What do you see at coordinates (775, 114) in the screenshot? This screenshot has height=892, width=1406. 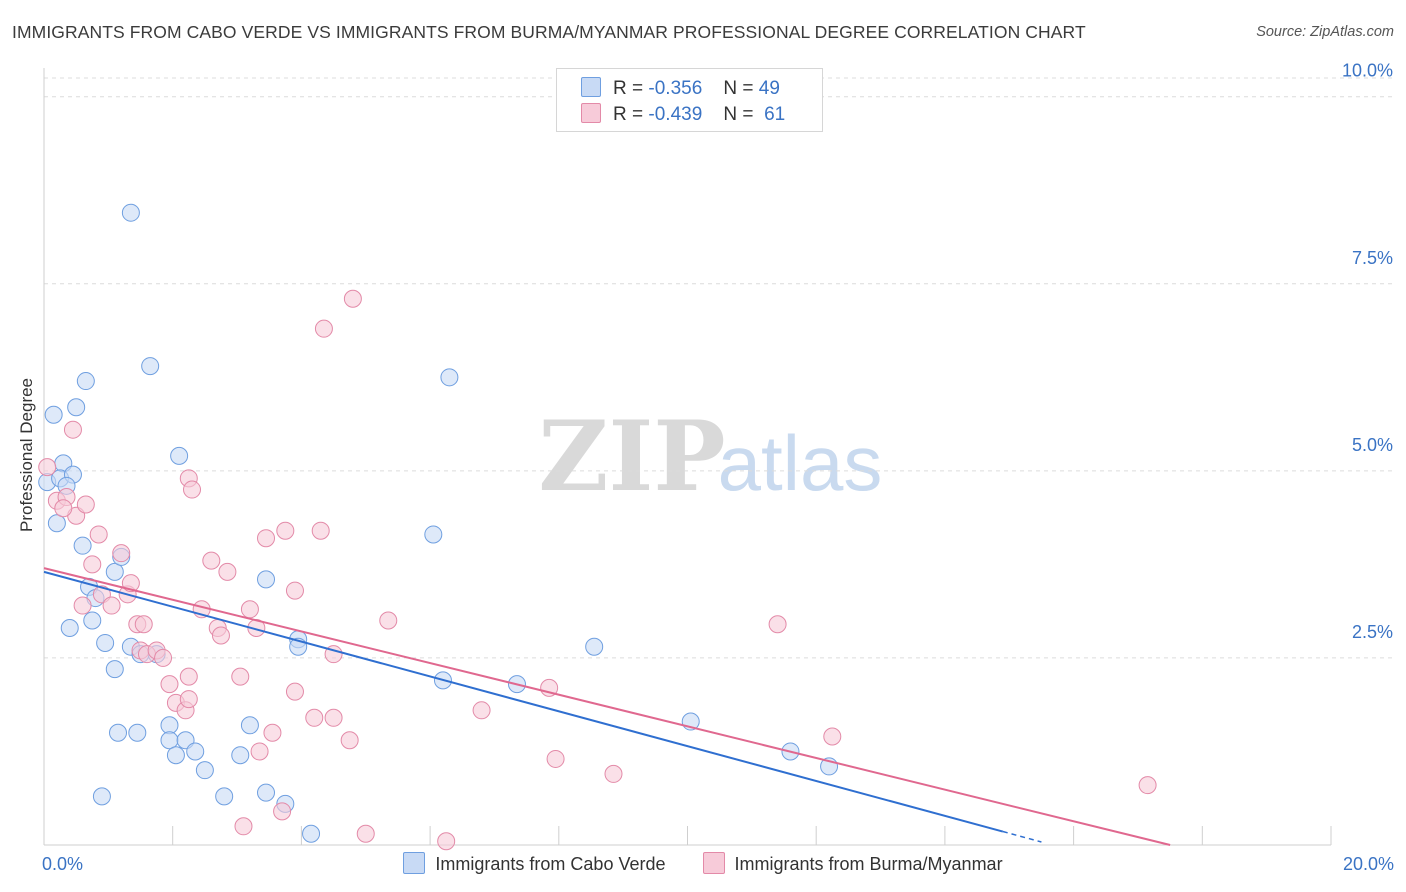 I see `legend-n-value: 61` at bounding box center [775, 114].